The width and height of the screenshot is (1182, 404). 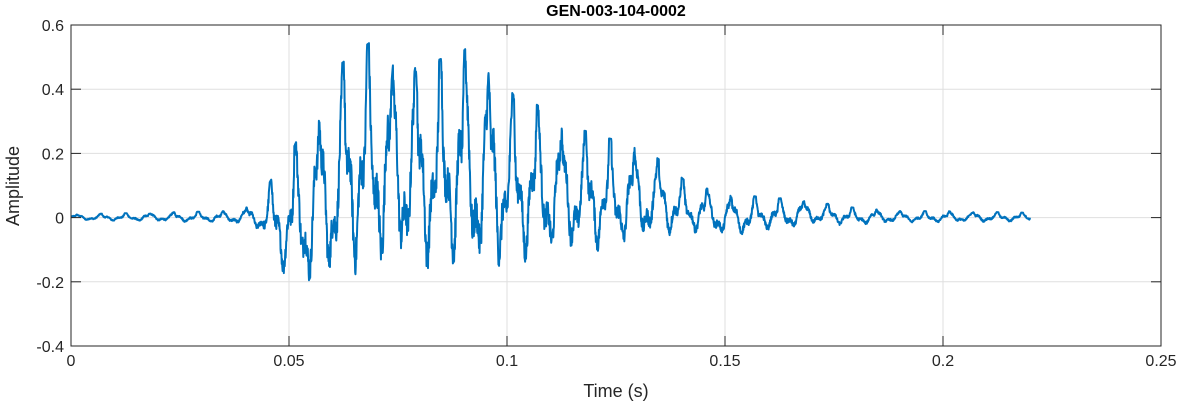 I want to click on y-tick-labels: -0.4 -0.2 0 0.2 0.4 0.6, so click(x=50, y=187).